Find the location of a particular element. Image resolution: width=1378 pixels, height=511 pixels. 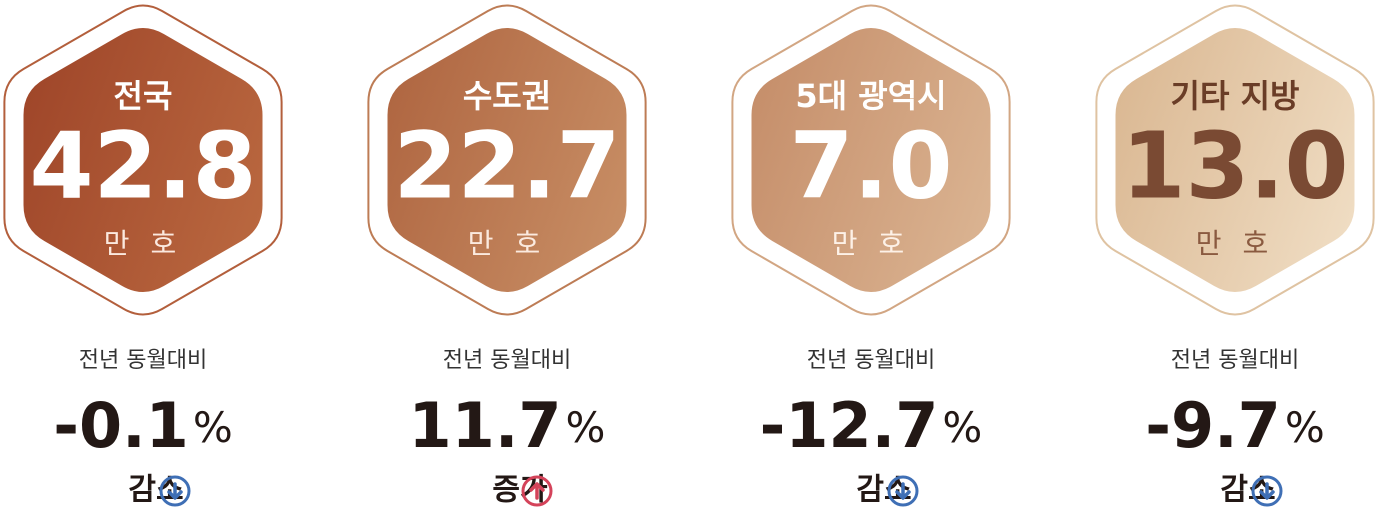

change: -0.1% is located at coordinates (143, 425).